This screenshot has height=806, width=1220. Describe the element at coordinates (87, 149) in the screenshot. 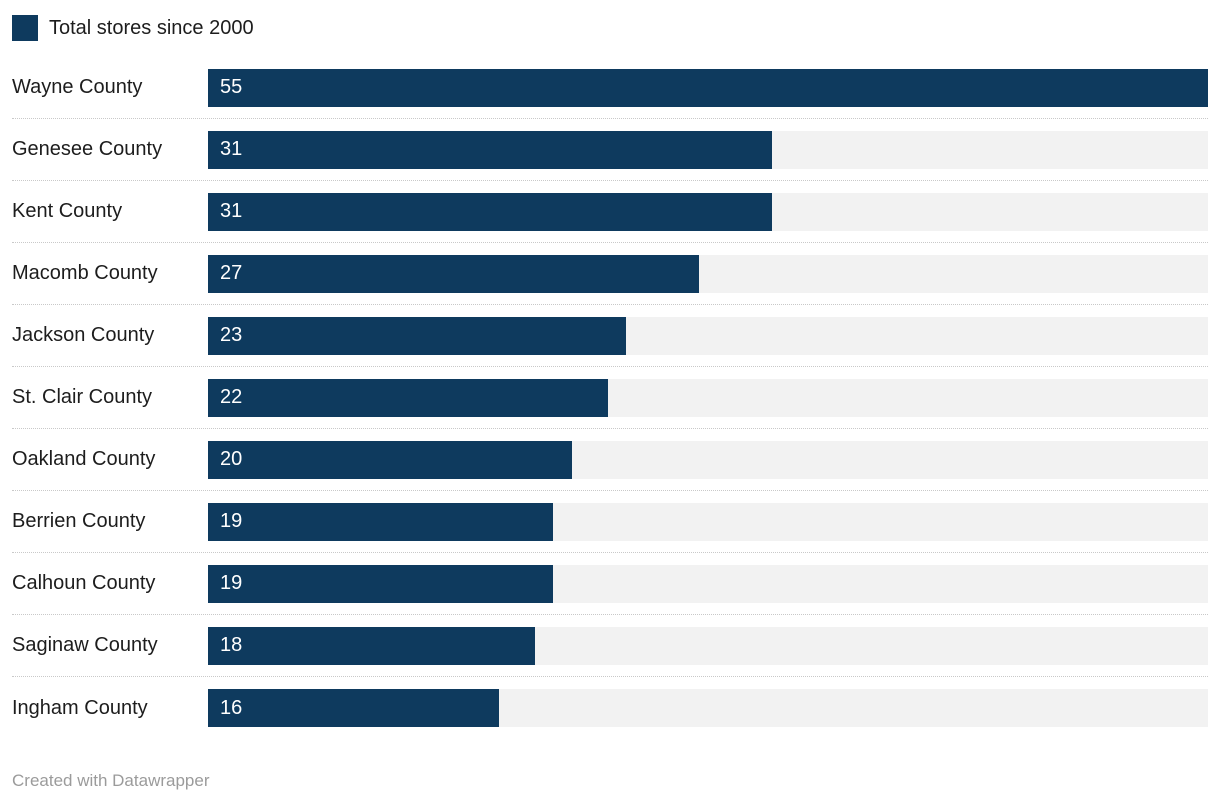

I see `category-label: Genesee County` at that location.